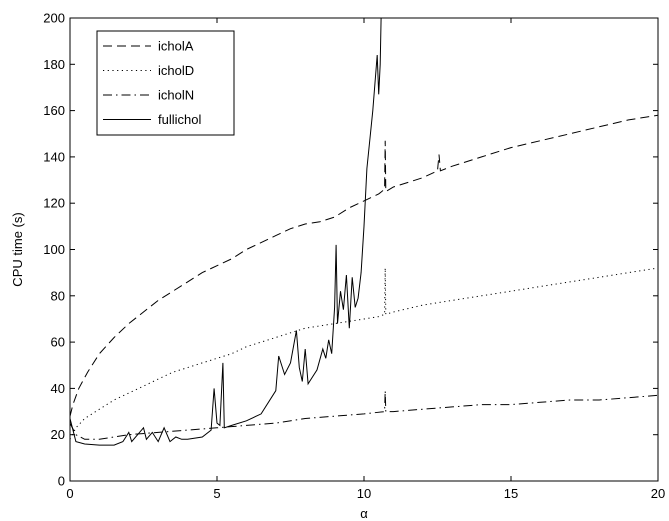 This screenshot has height=521, width=669. Describe the element at coordinates (58, 295) in the screenshot. I see `y-tick-label: 80` at that location.